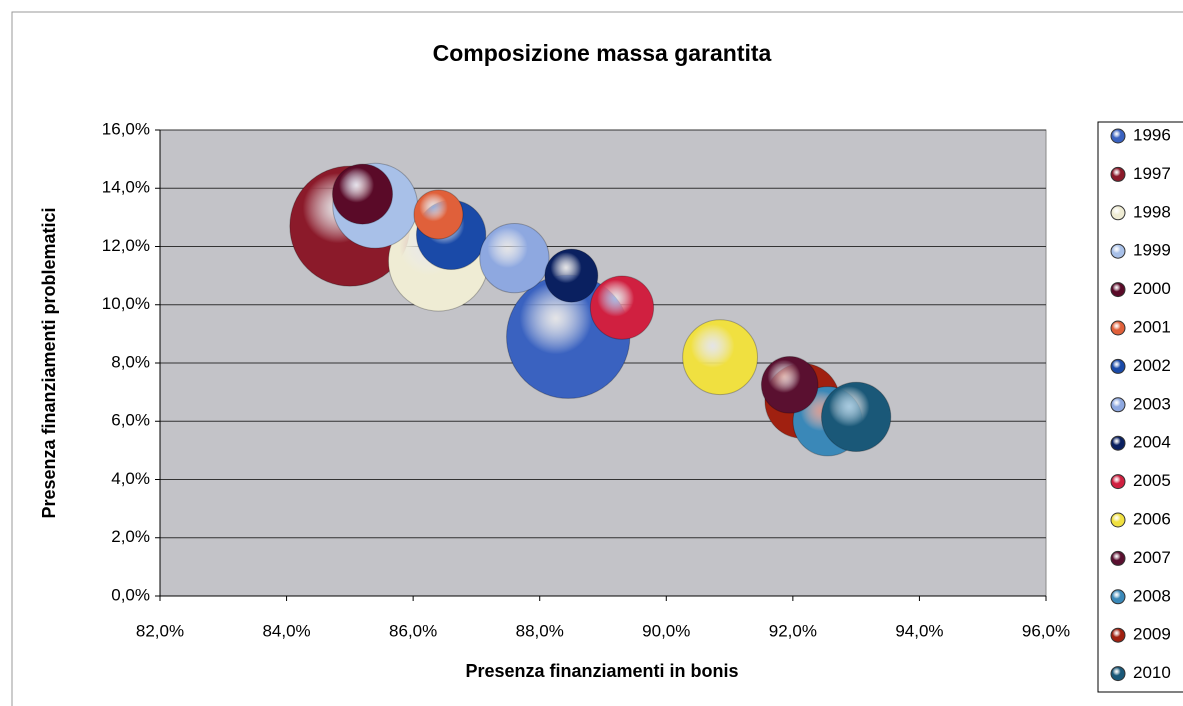  What do you see at coordinates (1152, 595) in the screenshot?
I see `legend-label: 2008` at bounding box center [1152, 595].